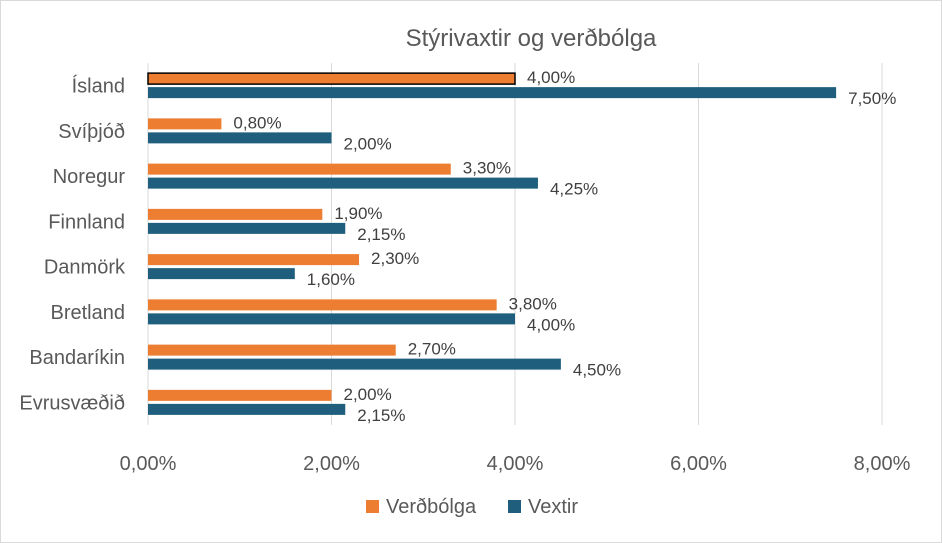  Describe the element at coordinates (431, 507) in the screenshot. I see `legend-label: Verðbólga` at that location.